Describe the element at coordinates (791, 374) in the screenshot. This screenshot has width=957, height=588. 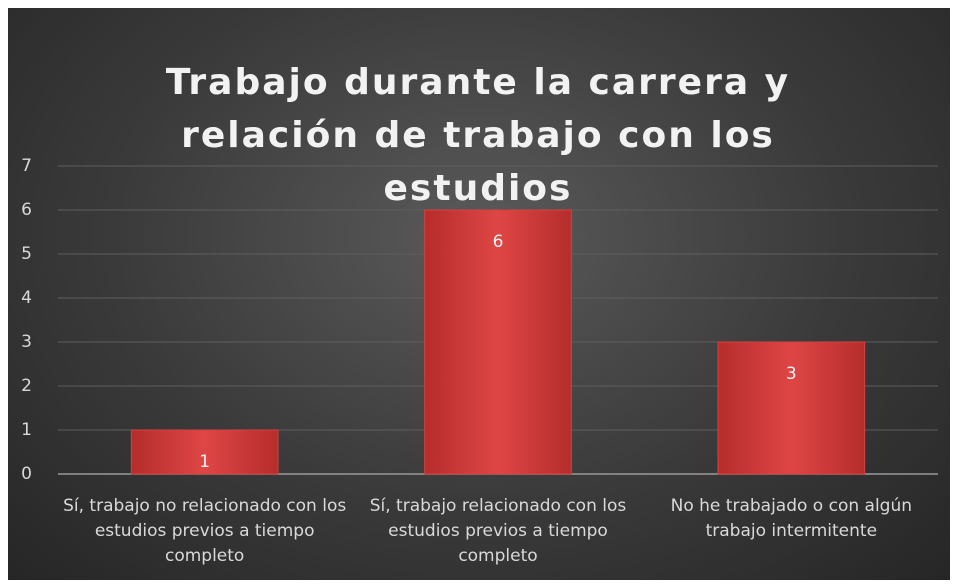
I see `value-label: 3` at that location.